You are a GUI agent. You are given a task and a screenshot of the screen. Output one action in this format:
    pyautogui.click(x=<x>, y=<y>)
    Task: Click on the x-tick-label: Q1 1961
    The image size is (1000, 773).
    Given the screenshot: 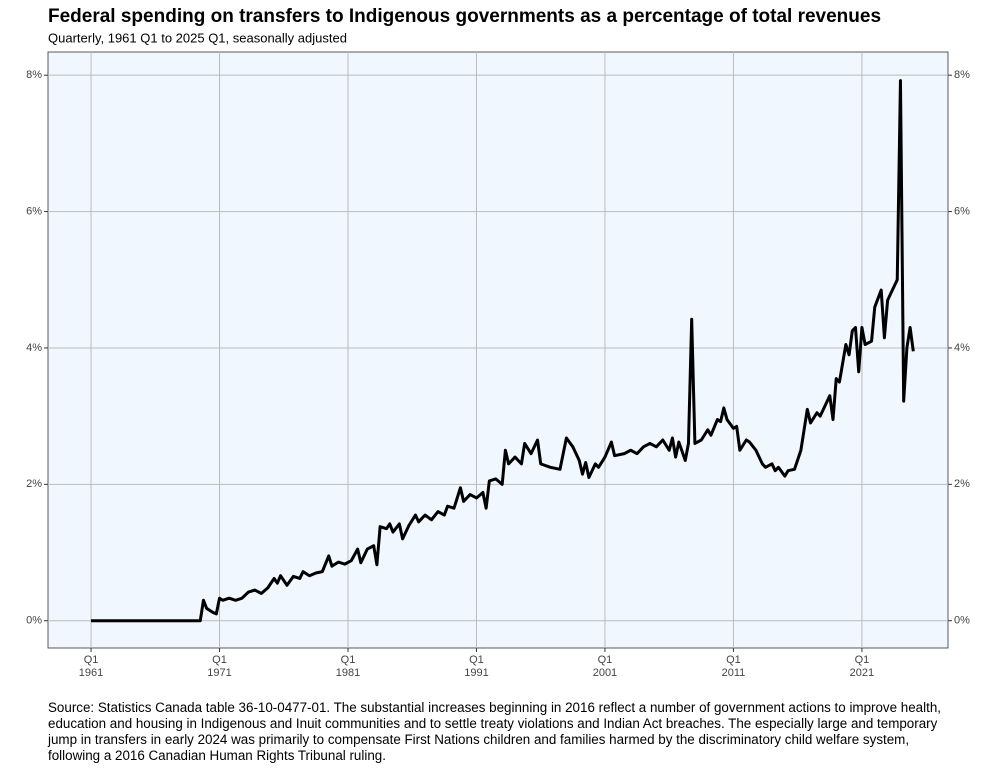 What is the action you would take?
    pyautogui.click(x=91, y=666)
    